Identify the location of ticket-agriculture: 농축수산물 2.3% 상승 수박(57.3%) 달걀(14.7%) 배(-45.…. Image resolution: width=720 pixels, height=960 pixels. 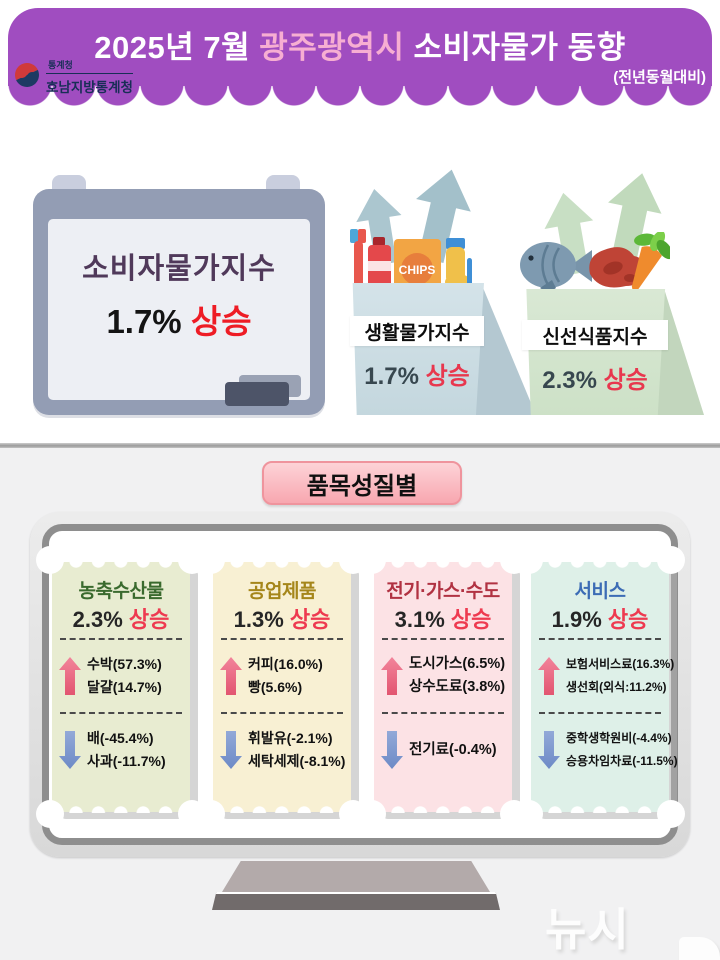
(121, 687).